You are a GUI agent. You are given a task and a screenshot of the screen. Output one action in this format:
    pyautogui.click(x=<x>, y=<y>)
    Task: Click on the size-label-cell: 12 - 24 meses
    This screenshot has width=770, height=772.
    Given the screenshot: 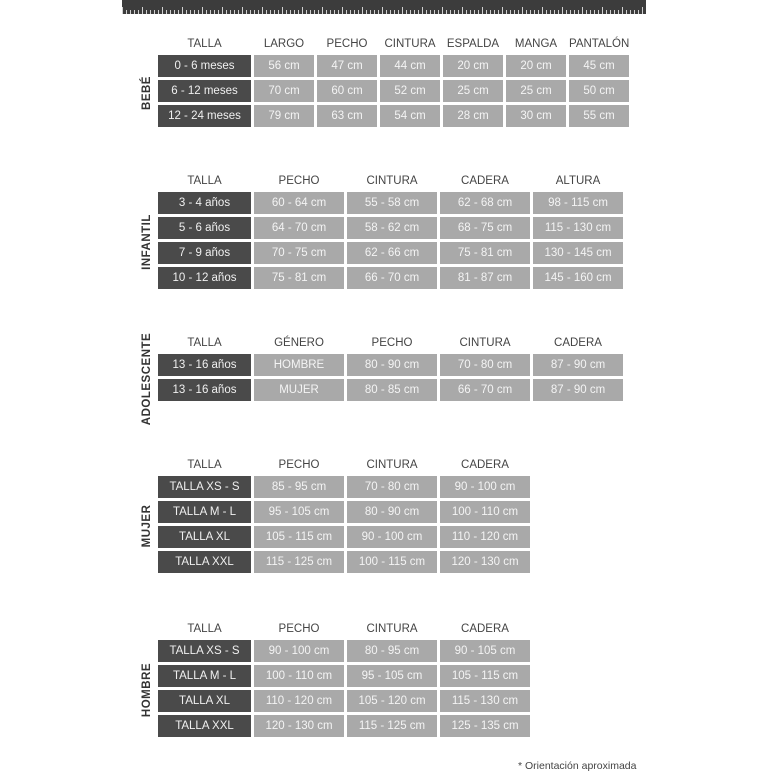 What is the action you would take?
    pyautogui.click(x=204, y=116)
    